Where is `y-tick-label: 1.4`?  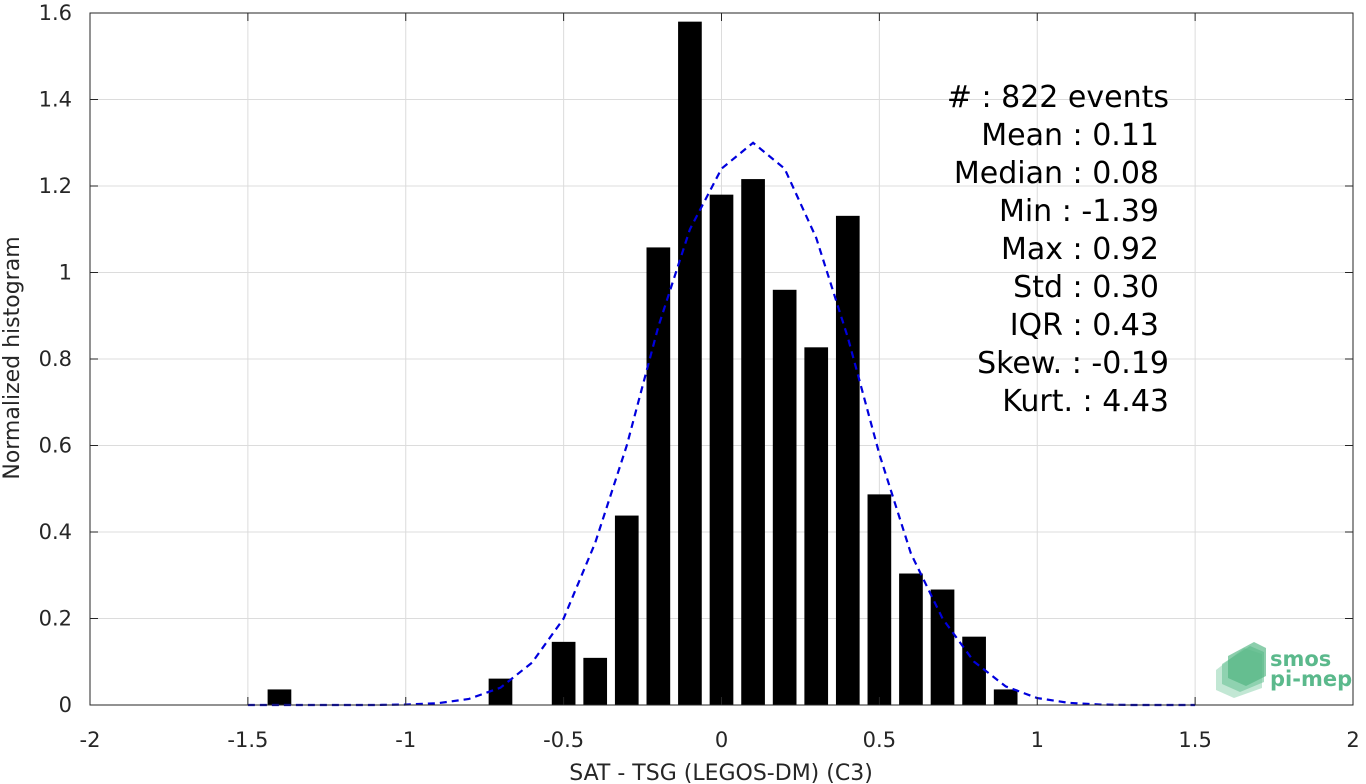 y-tick-label: 1.4 is located at coordinates (55, 100).